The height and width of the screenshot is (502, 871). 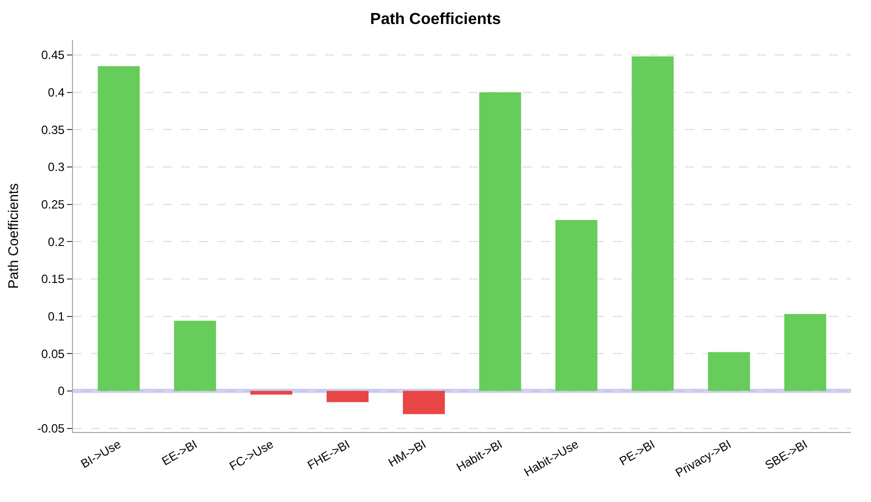 I want to click on y-tick-label: 0.1, so click(x=56, y=316).